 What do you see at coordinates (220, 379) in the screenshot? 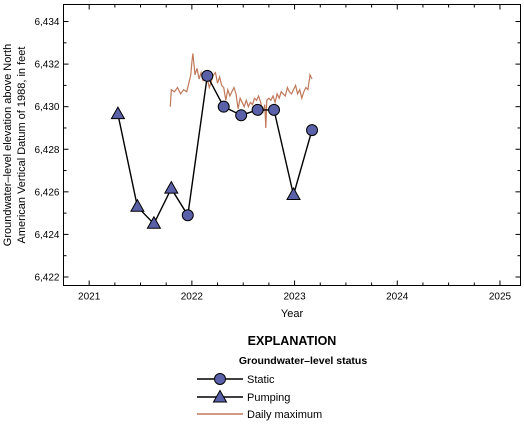
I see `legend-static-circle-icon` at bounding box center [220, 379].